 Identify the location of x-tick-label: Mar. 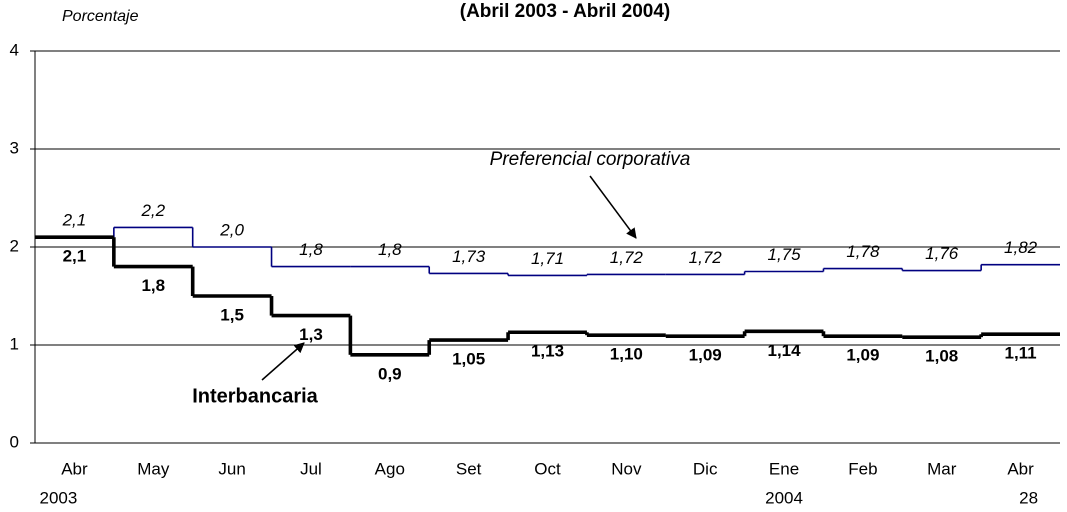
(942, 468).